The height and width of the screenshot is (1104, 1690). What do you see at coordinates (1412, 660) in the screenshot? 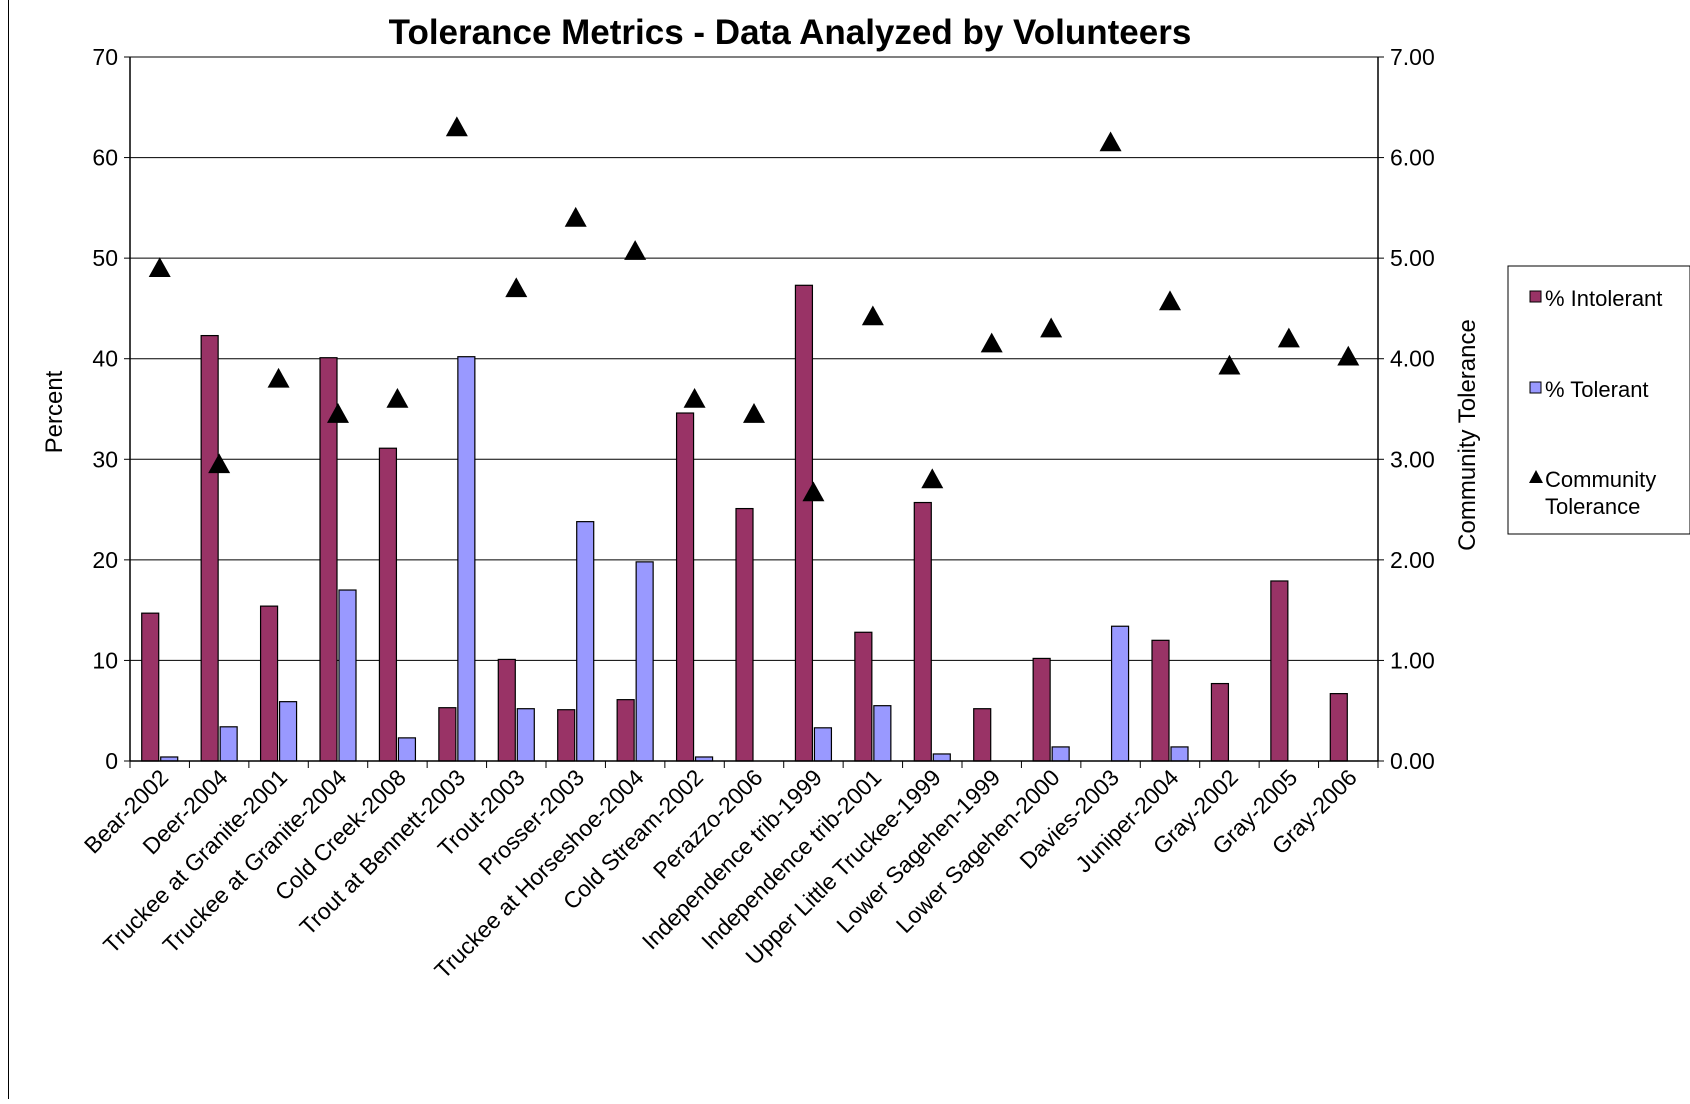
I see `y2-tick-label: 1.00` at bounding box center [1412, 660].